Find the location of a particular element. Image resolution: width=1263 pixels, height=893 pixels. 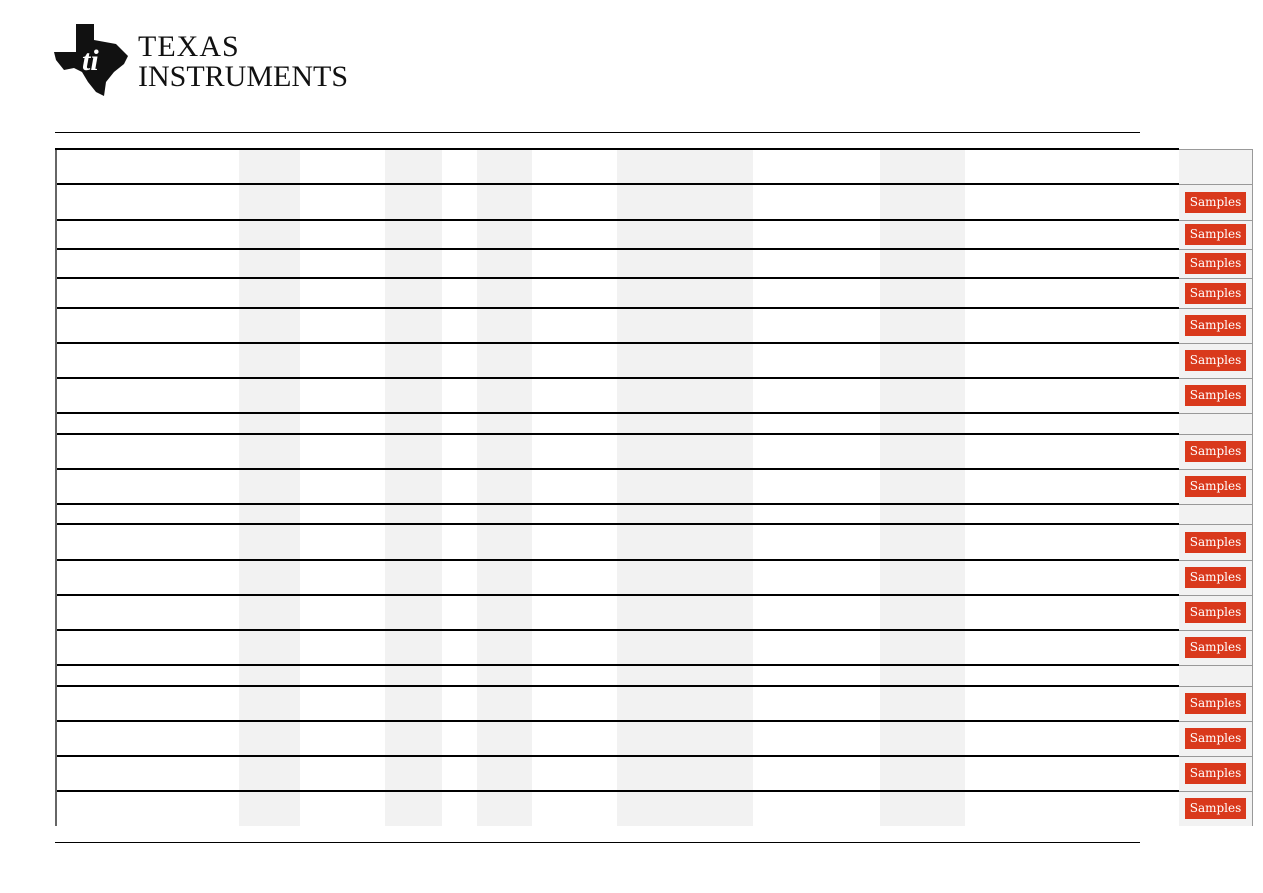

ti-logo: ti TEXAS INSTRUMENTS is located at coordinates (219, 62).